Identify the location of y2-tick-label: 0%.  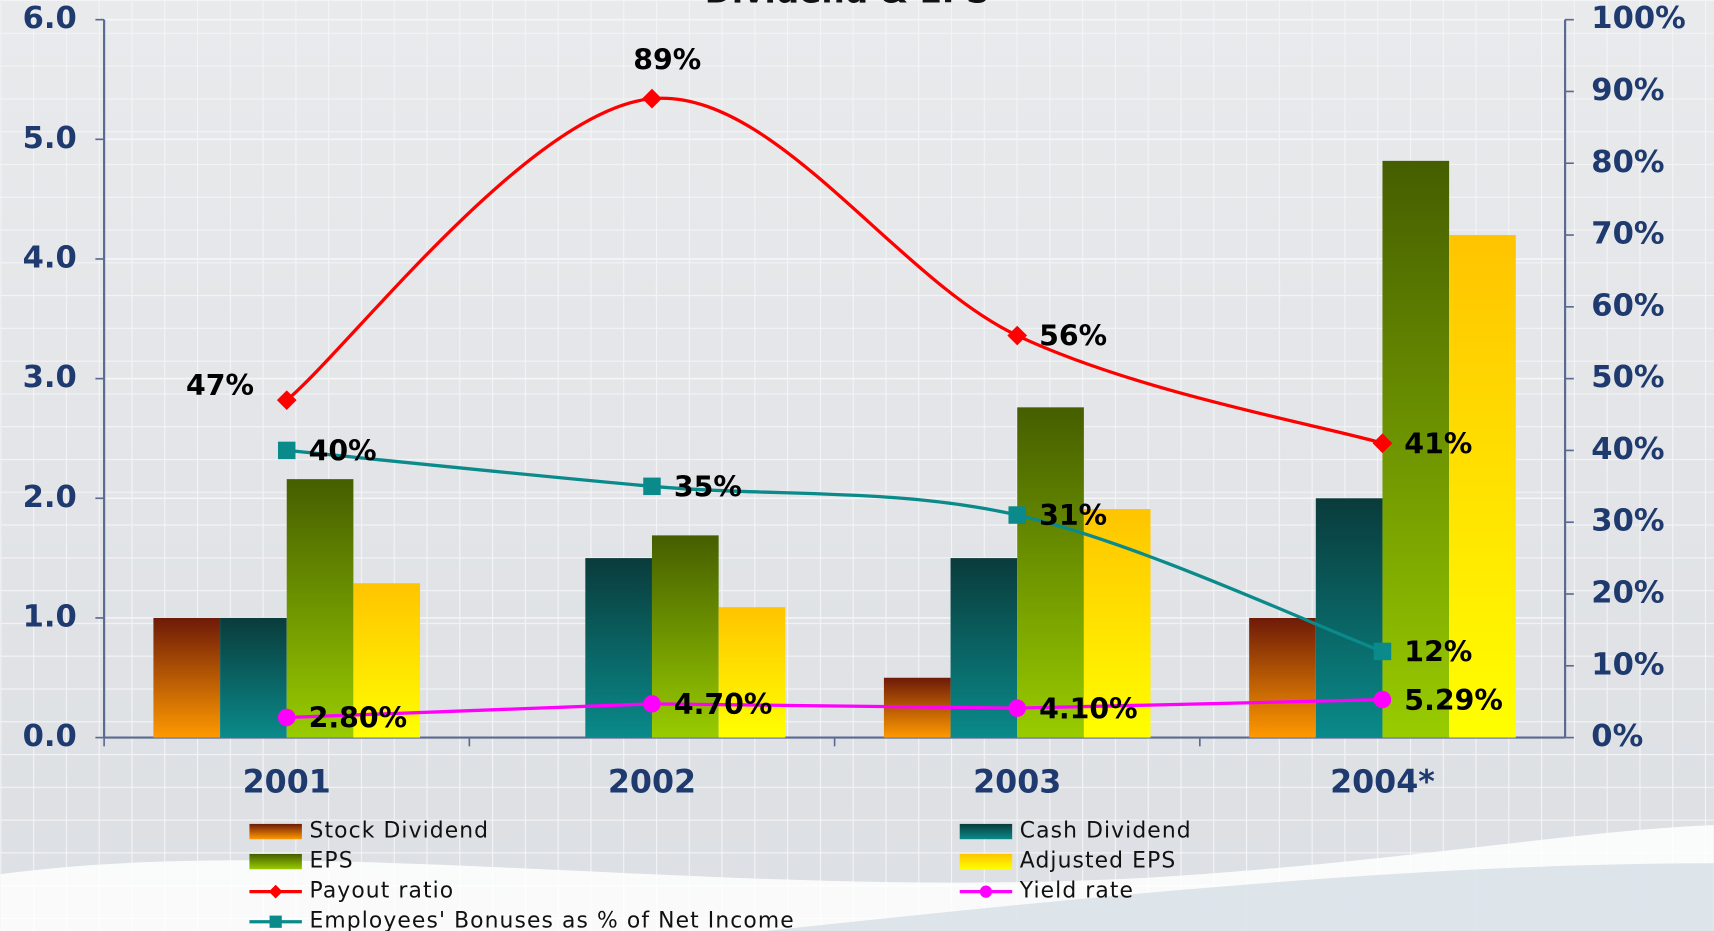
(1617, 736).